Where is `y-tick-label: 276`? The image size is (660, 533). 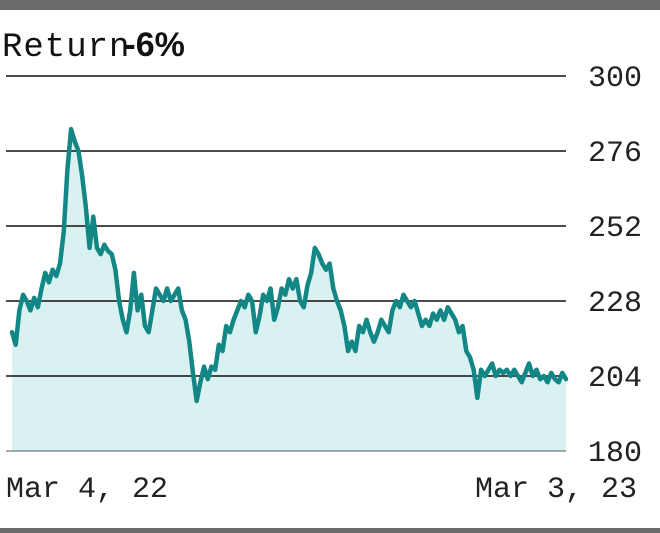
y-tick-label: 276 is located at coordinates (615, 154).